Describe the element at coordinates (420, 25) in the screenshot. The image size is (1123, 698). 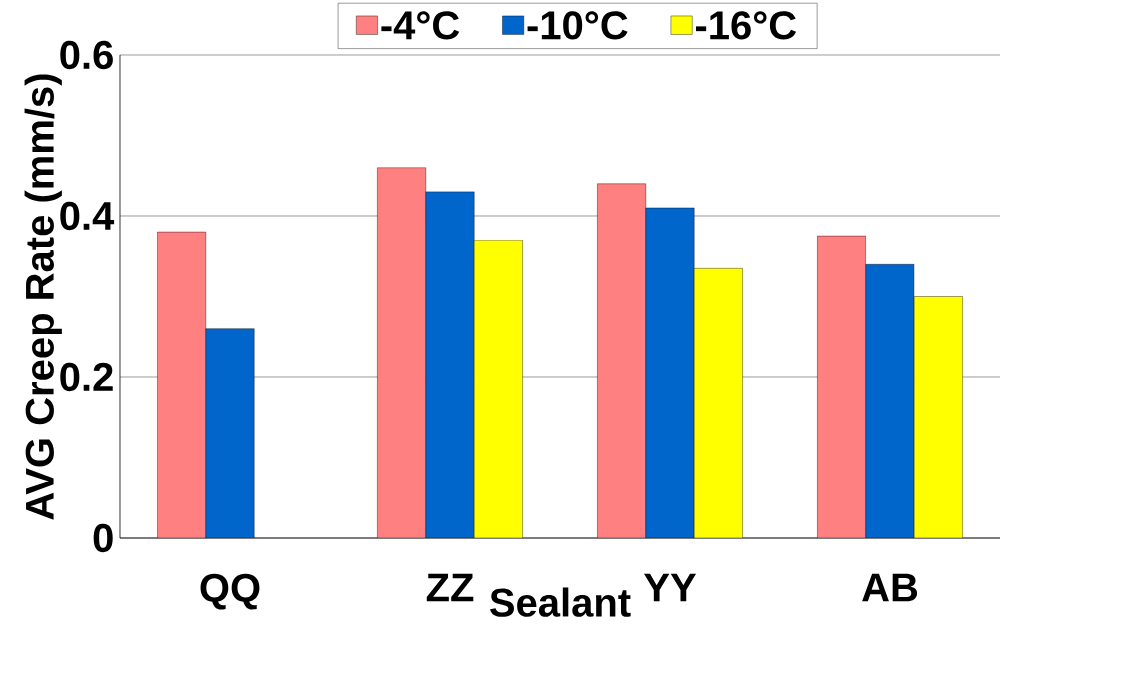
I see `legend-label: -4°C` at that location.